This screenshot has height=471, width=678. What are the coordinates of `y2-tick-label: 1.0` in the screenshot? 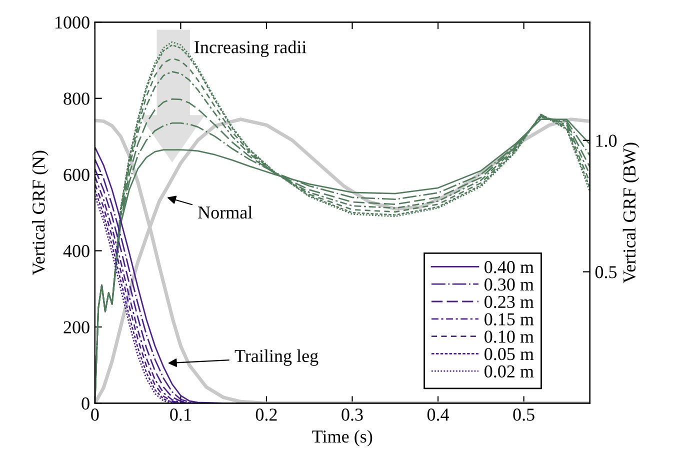 It's located at (606, 140).